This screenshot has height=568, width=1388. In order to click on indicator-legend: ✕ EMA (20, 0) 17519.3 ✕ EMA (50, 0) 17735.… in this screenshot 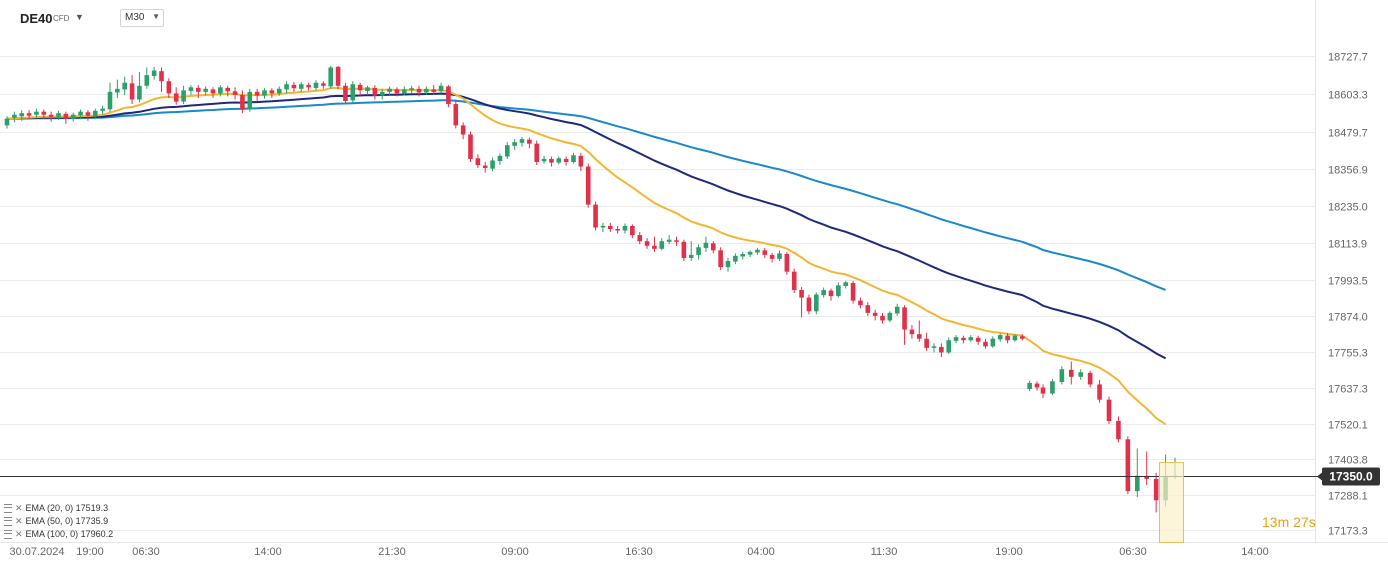, I will do `click(58, 521)`.